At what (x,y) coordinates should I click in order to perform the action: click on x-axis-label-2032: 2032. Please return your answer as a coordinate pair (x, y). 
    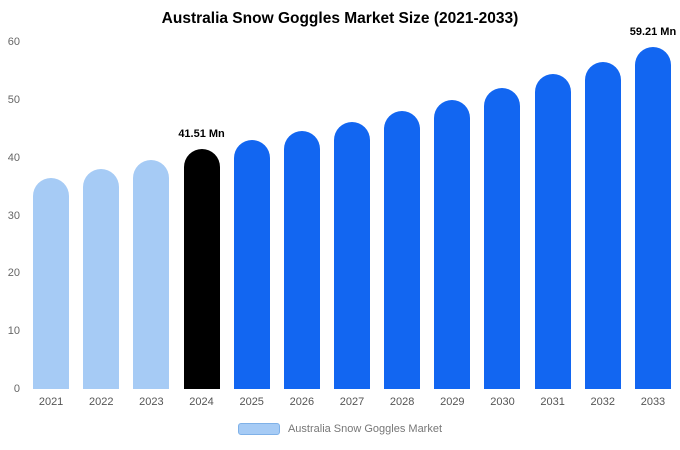
    Looking at the image, I should click on (603, 402).